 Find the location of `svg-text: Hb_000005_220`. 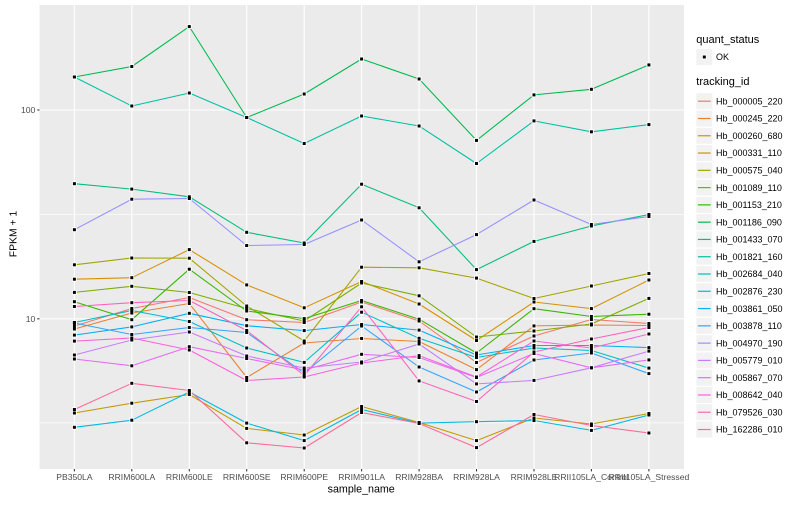

svg-text: Hb_000005_220 is located at coordinates (749, 101).